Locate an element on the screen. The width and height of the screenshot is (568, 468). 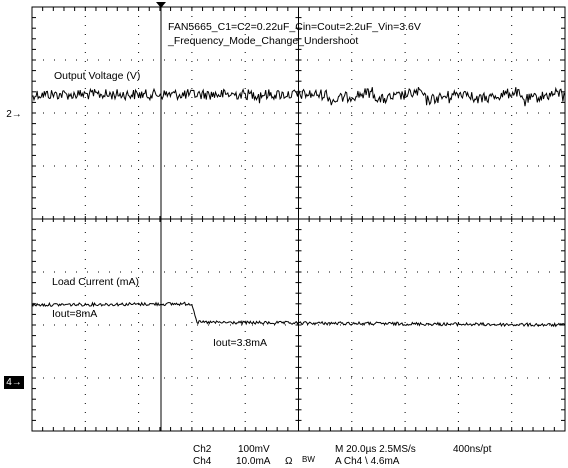
ch4-ground-marker: 4→ is located at coordinates (14, 382).